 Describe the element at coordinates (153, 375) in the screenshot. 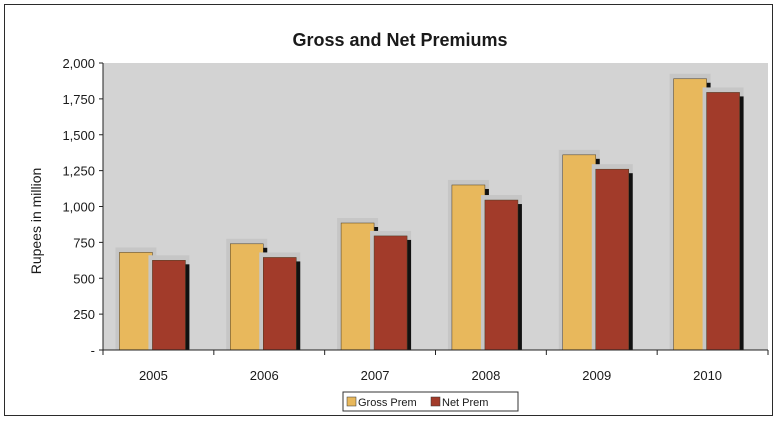

I see `x-tick-label: 2005` at that location.